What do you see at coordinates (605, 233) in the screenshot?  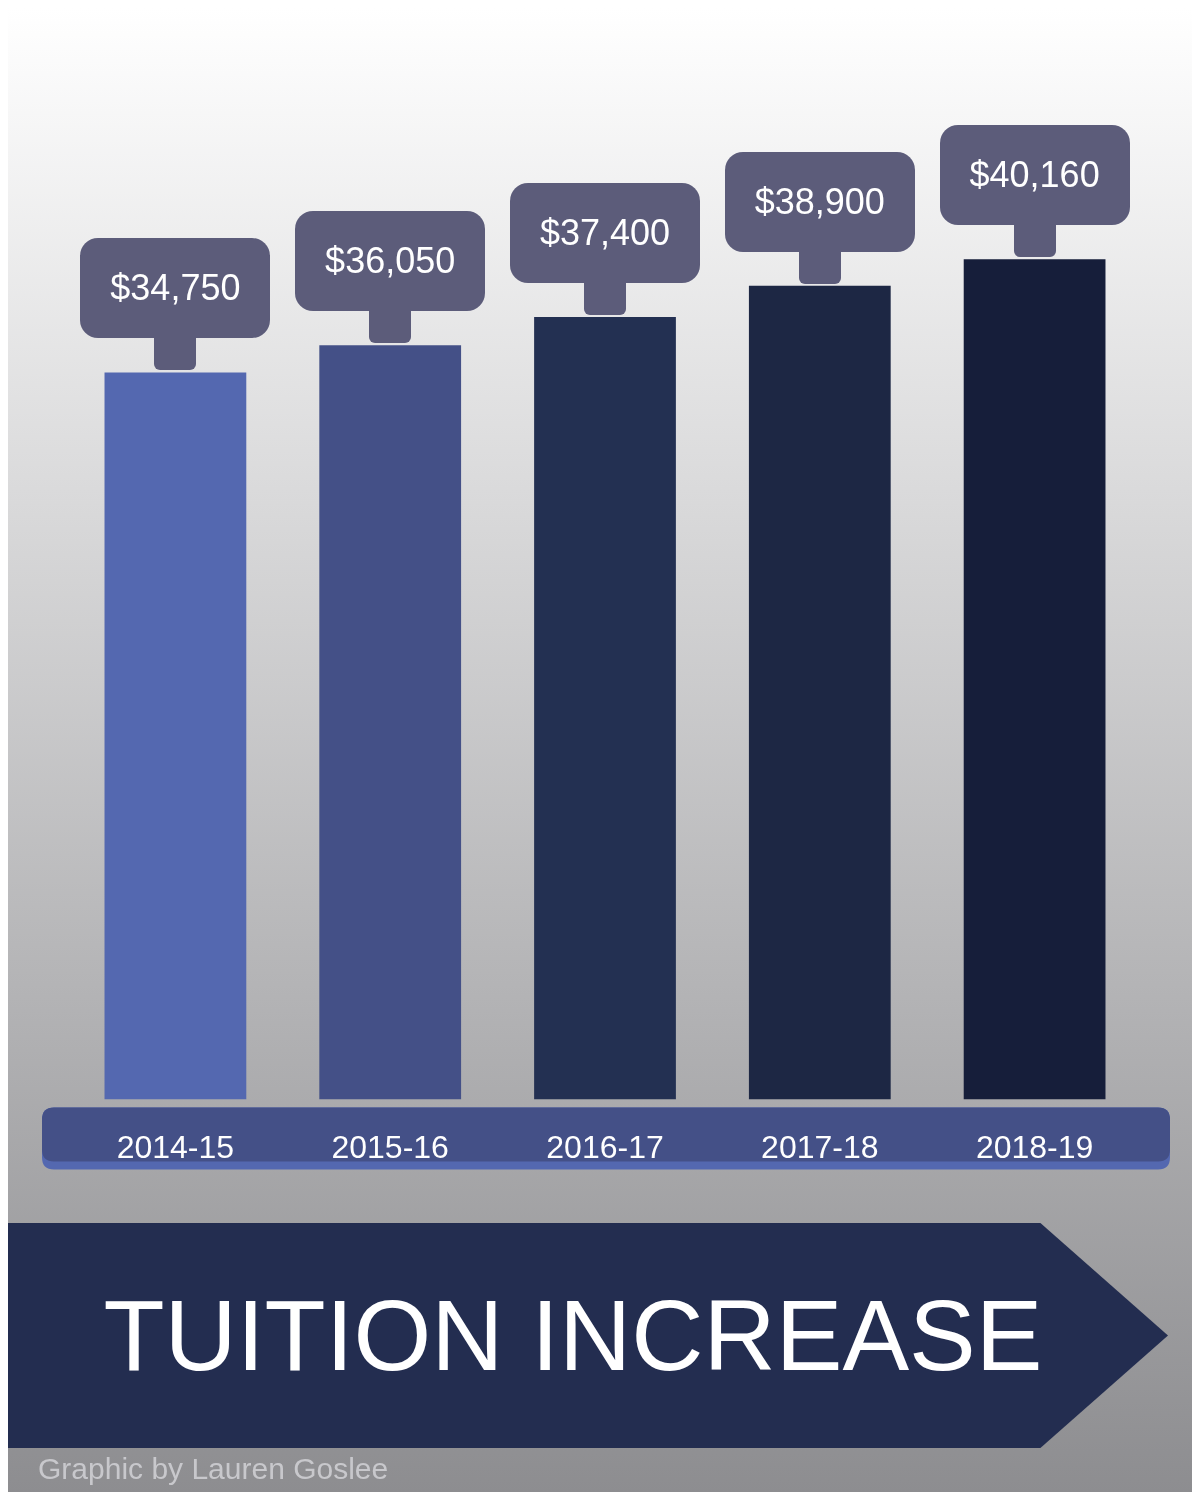 I see `data-label: $37,400` at bounding box center [605, 233].